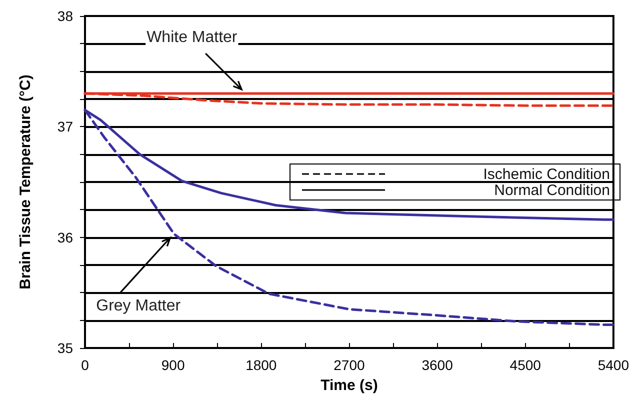  What do you see at coordinates (139, 305) in the screenshot?
I see `annotation: Grey Matter` at bounding box center [139, 305].